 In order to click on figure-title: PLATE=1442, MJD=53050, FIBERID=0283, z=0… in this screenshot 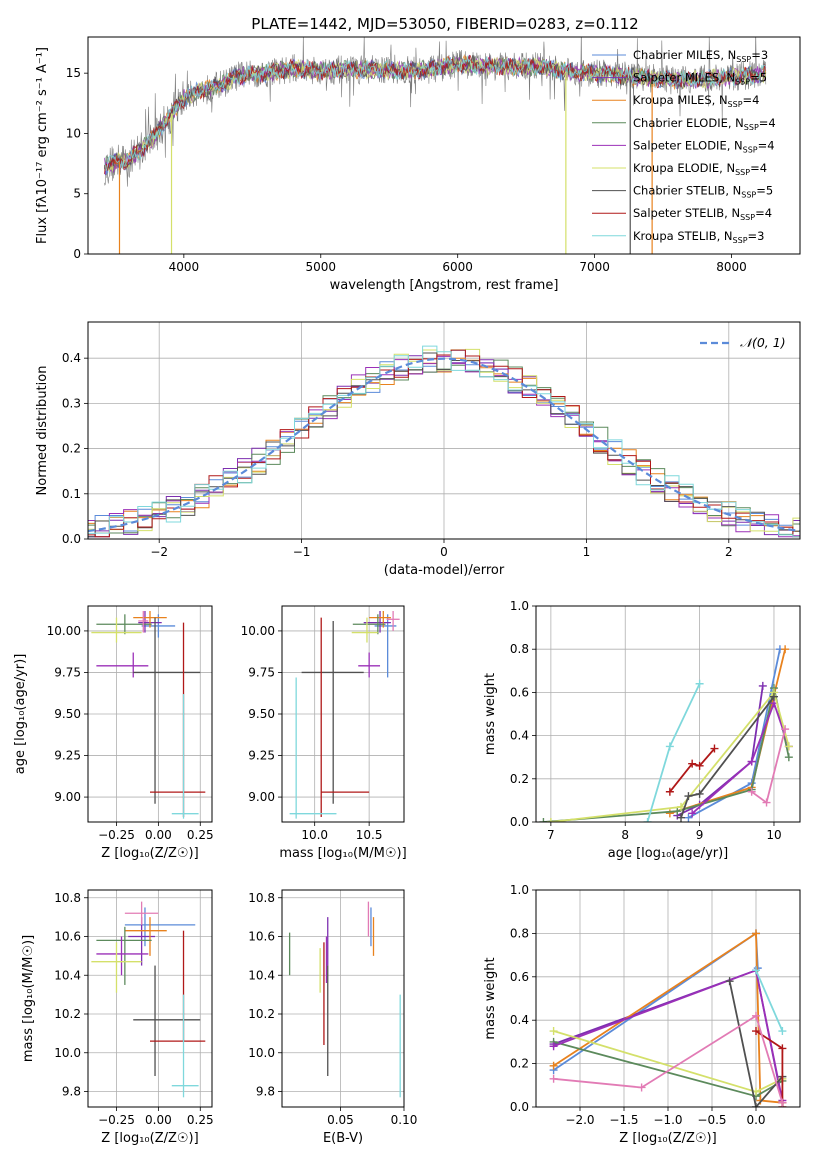, I will do `click(444, 24)`.